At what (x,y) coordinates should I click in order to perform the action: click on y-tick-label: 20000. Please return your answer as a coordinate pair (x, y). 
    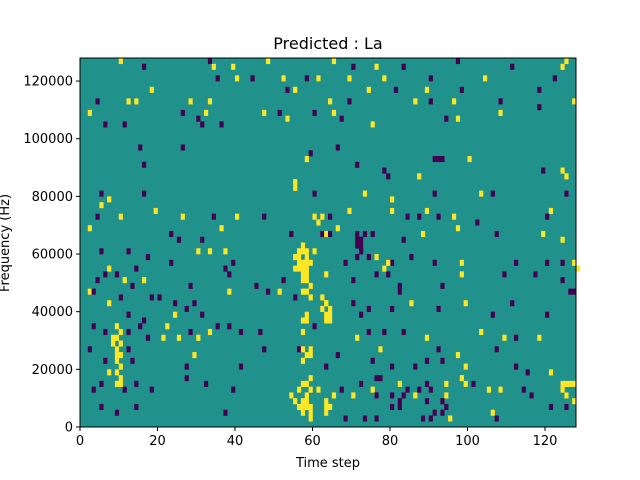
    Looking at the image, I should click on (52, 370).